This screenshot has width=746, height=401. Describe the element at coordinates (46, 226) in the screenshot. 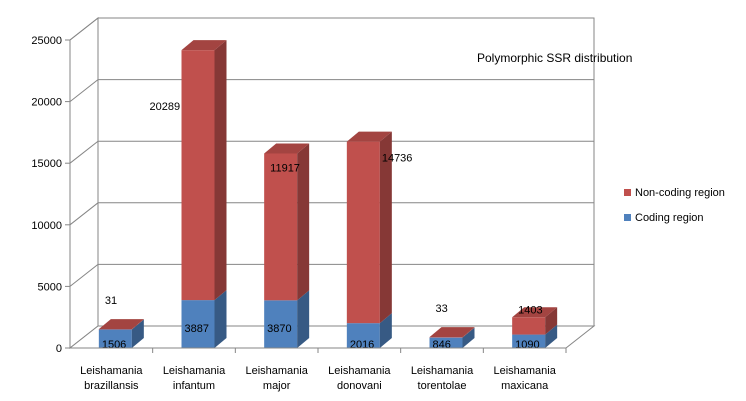

I see `y-tick-label: 10000` at that location.